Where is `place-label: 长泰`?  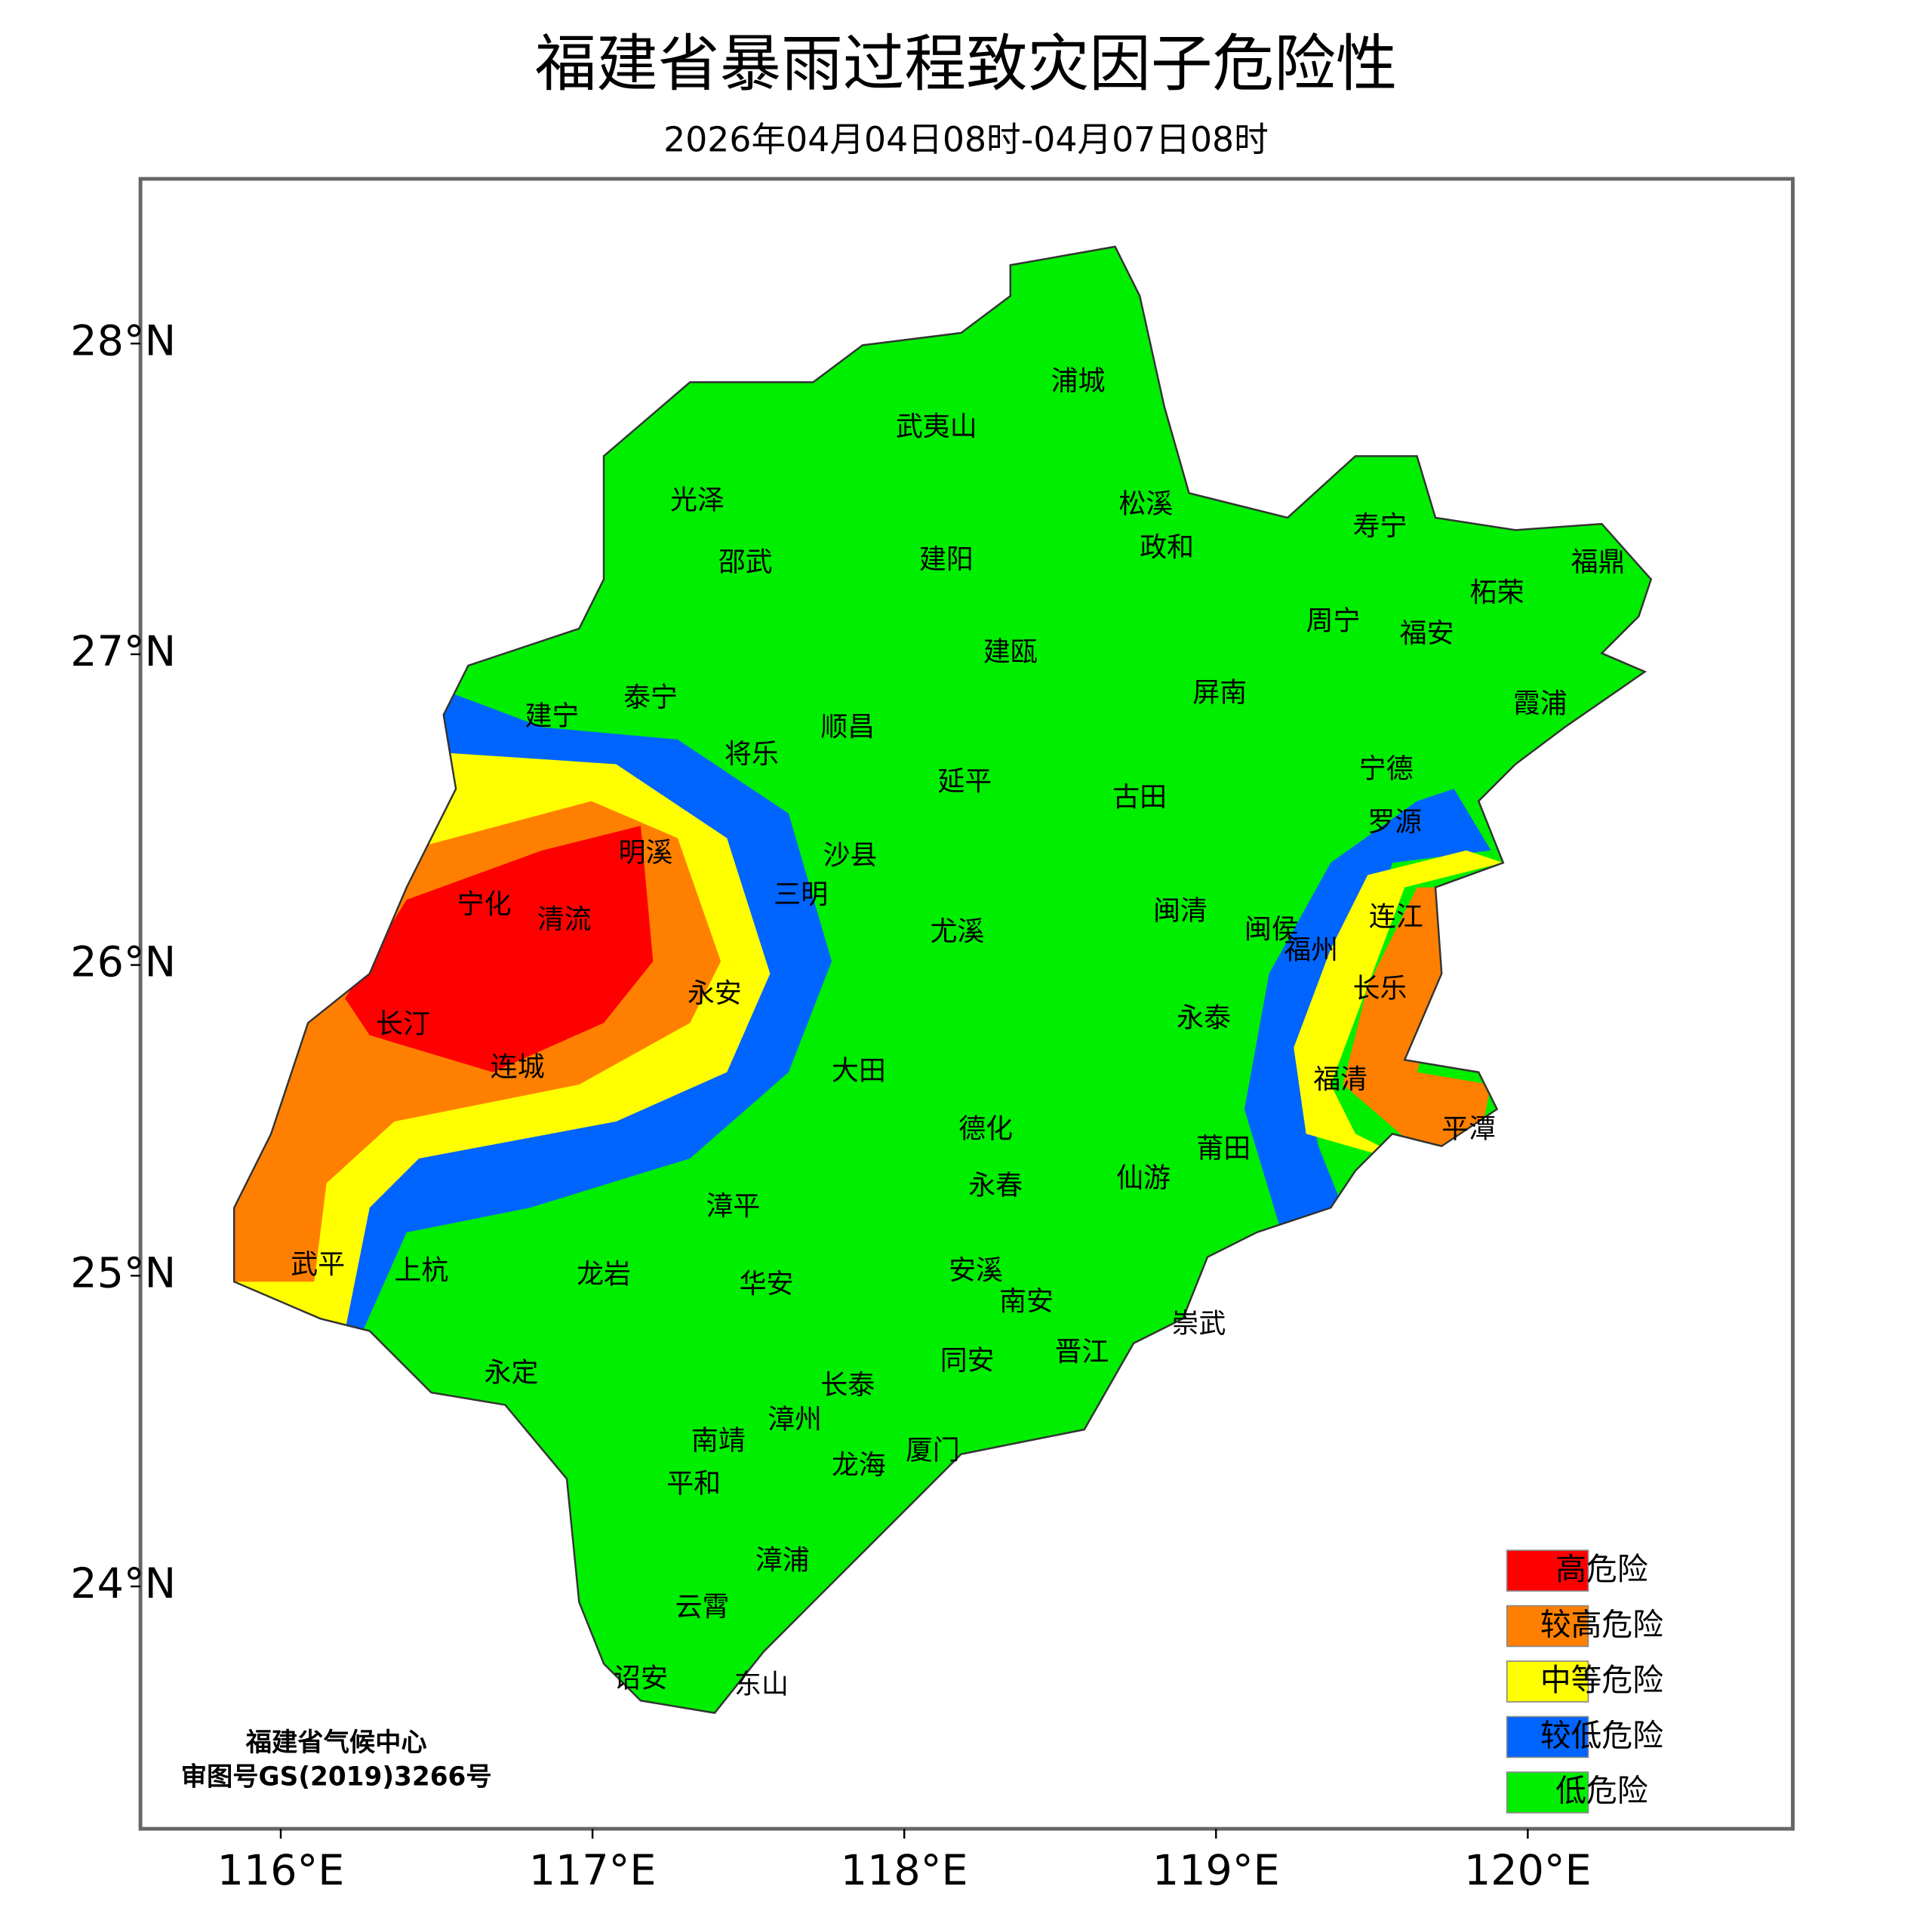 place-label: 长泰 is located at coordinates (847, 1385).